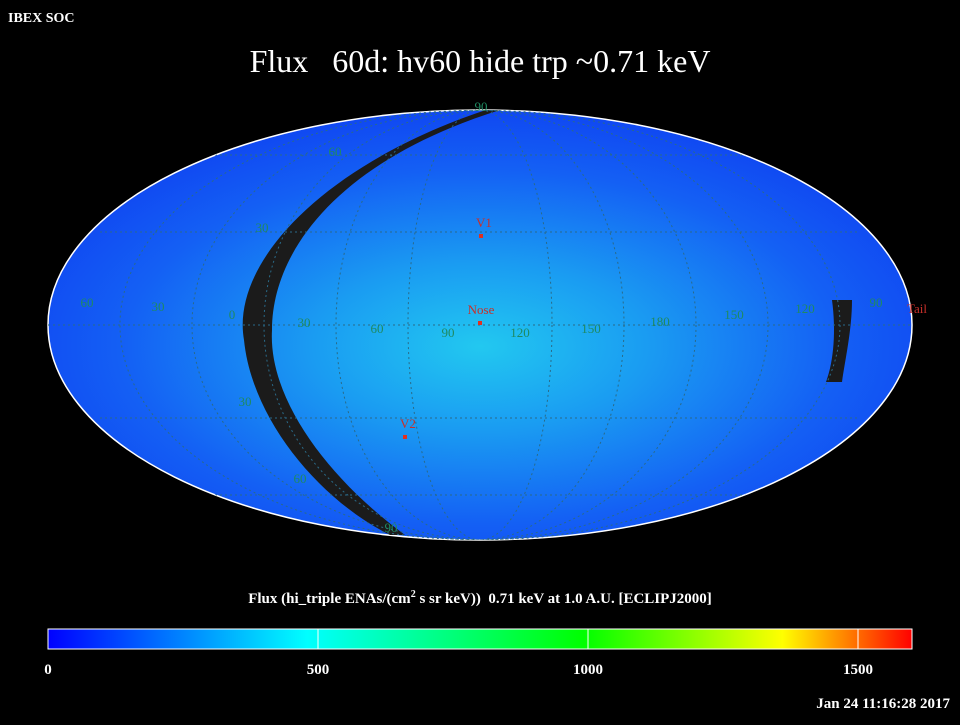  What do you see at coordinates (588, 670) in the screenshot?
I see `colorbar-tick-label: 1000` at bounding box center [588, 670].